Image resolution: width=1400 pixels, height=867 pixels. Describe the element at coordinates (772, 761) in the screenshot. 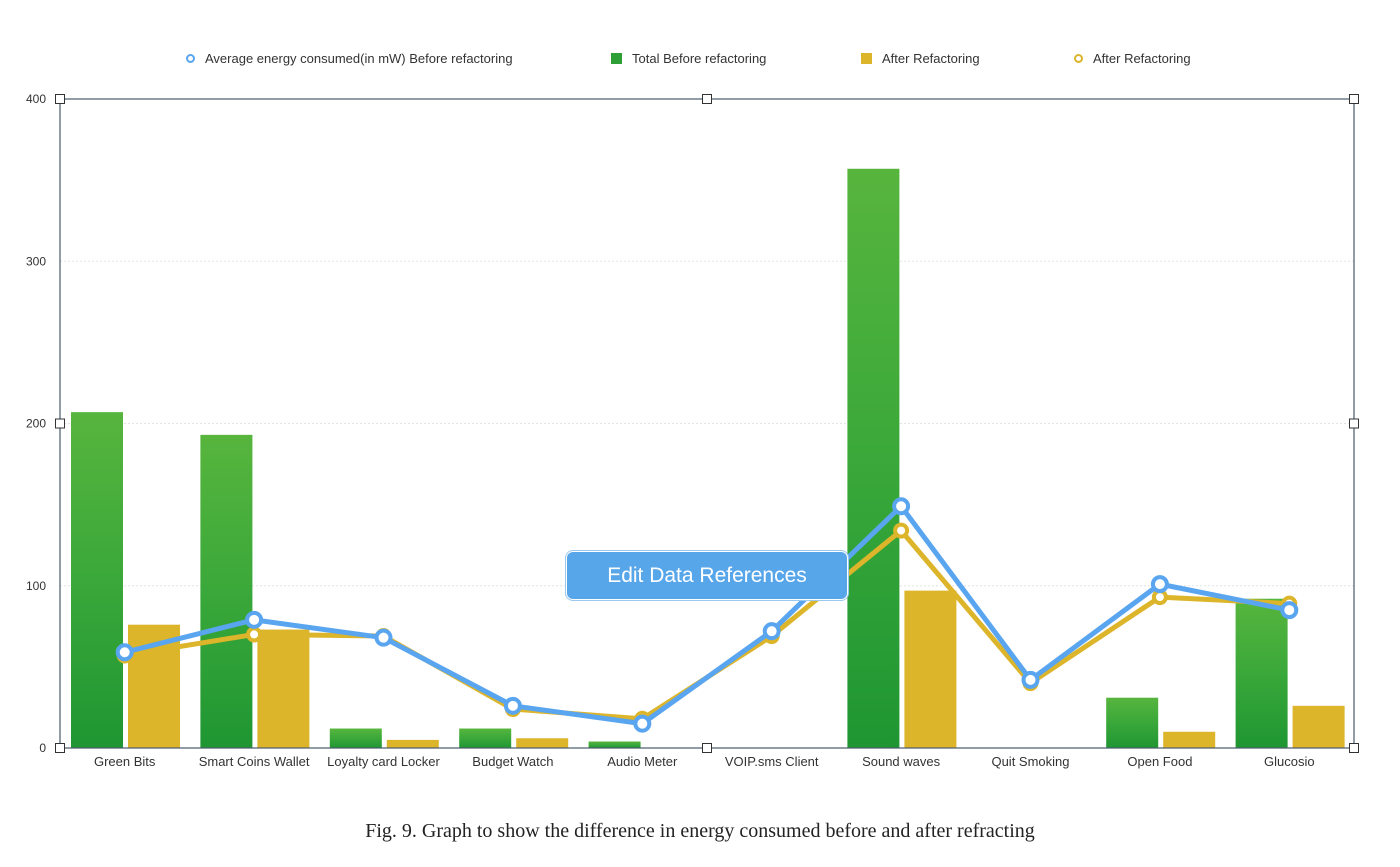

I see `x-tick-label-5: VOIP.sms Client` at that location.